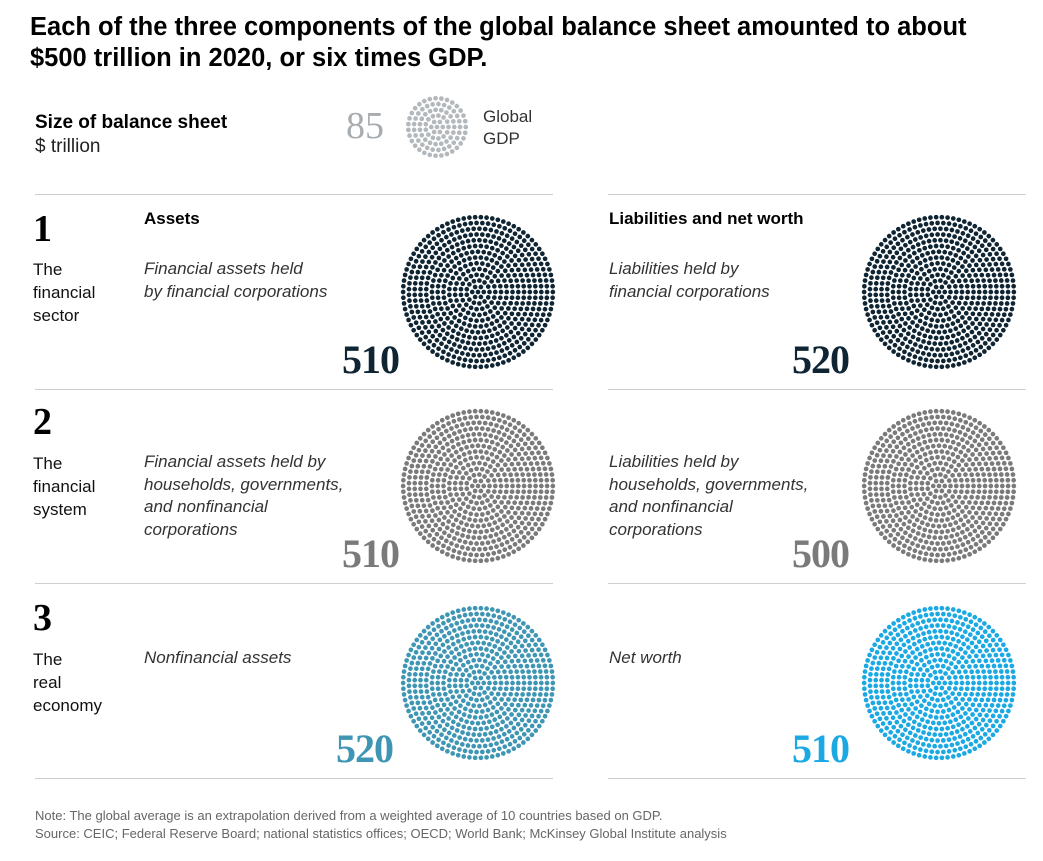 This screenshot has width=1043, height=861. I want to click on row-3-name-line: economy, so click(67, 705).